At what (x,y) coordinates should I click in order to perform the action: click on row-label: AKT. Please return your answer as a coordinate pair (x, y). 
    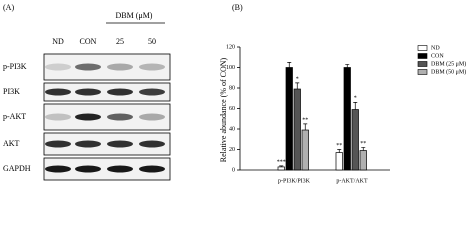
    Looking at the image, I should click on (11, 143).